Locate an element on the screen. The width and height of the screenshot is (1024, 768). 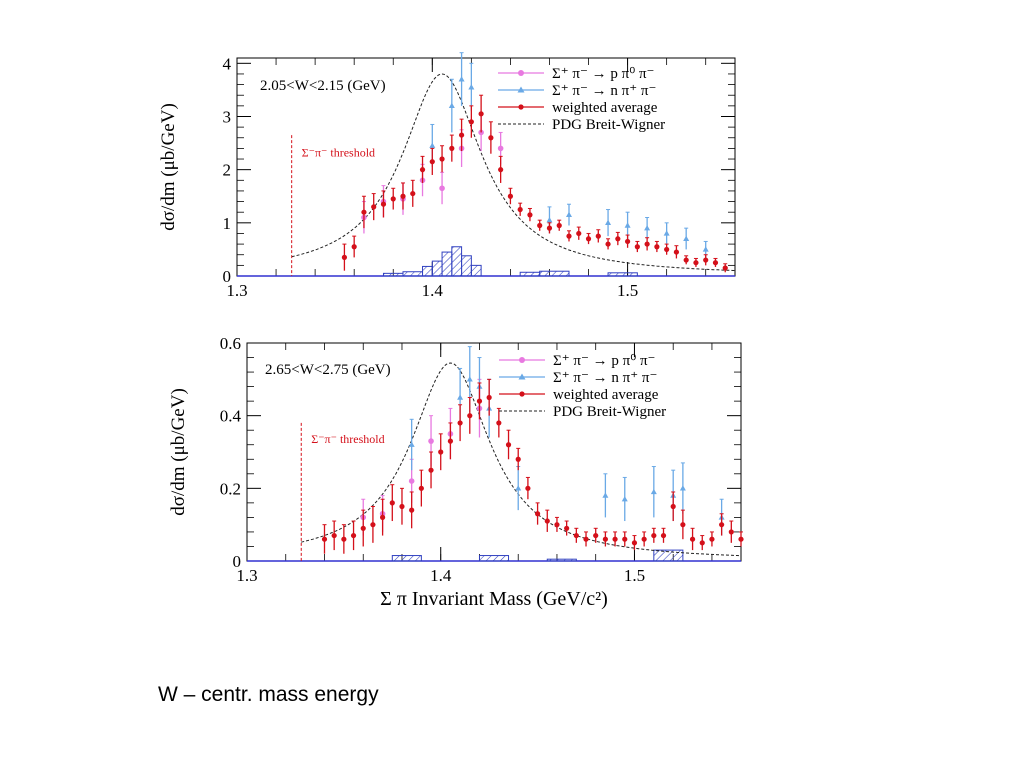
legend-label: Σ⁺ π⁻ → n π⁺ π⁻ is located at coordinates (604, 91).